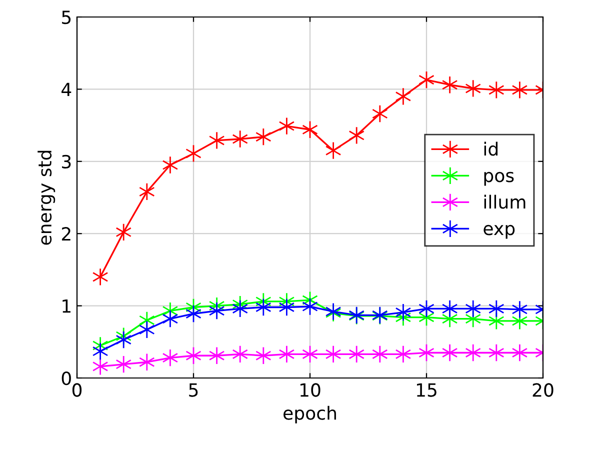 The image size is (600, 450). Describe the element at coordinates (193, 390) in the screenshot. I see `x-tick-label: 5` at that location.